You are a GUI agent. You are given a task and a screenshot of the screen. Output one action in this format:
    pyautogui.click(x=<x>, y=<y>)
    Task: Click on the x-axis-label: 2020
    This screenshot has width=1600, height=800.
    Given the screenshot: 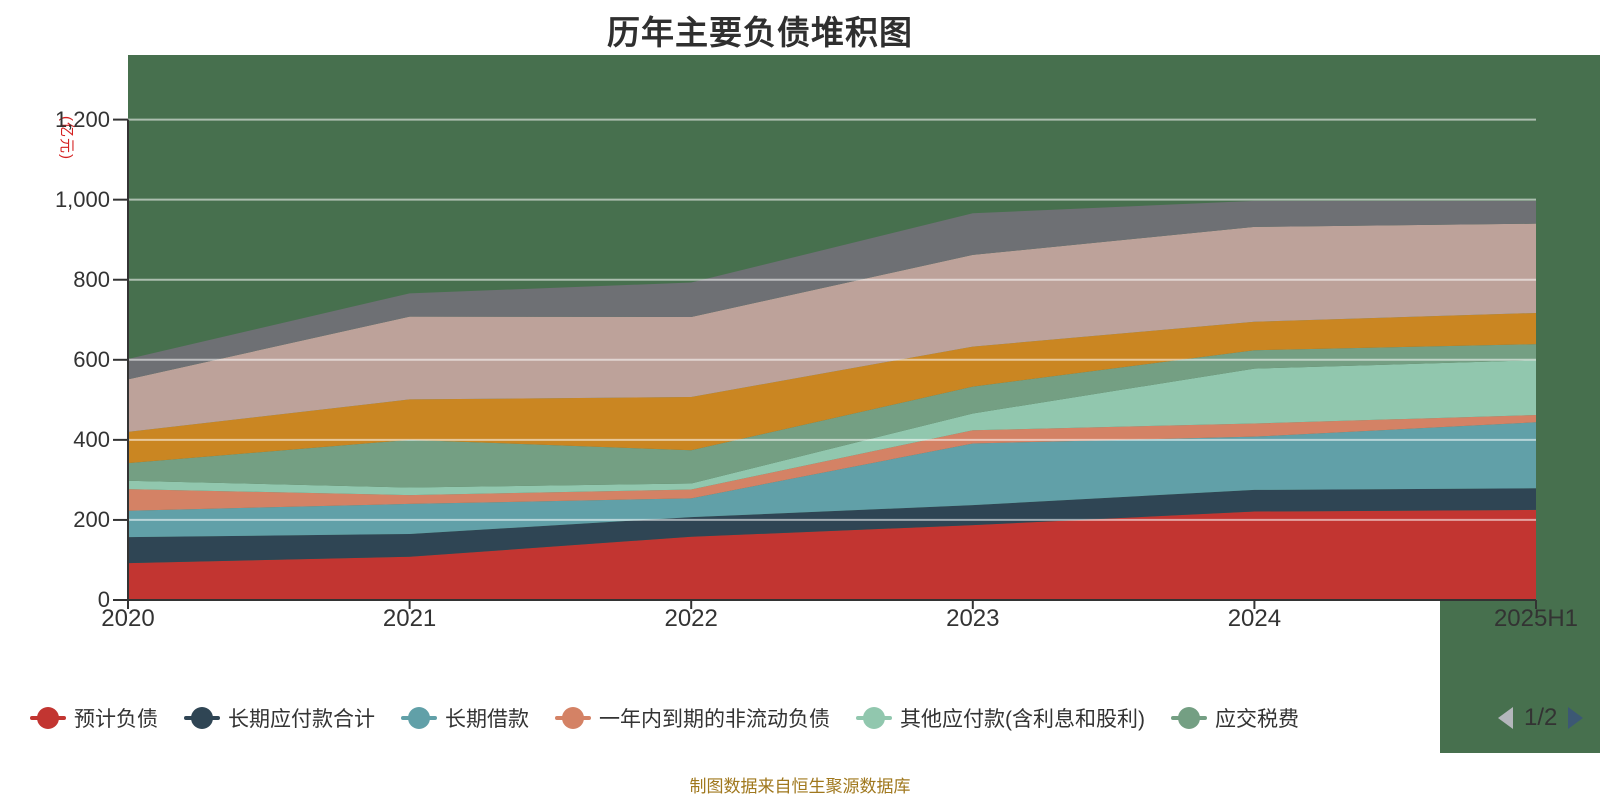 What is the action you would take?
    pyautogui.click(x=128, y=618)
    